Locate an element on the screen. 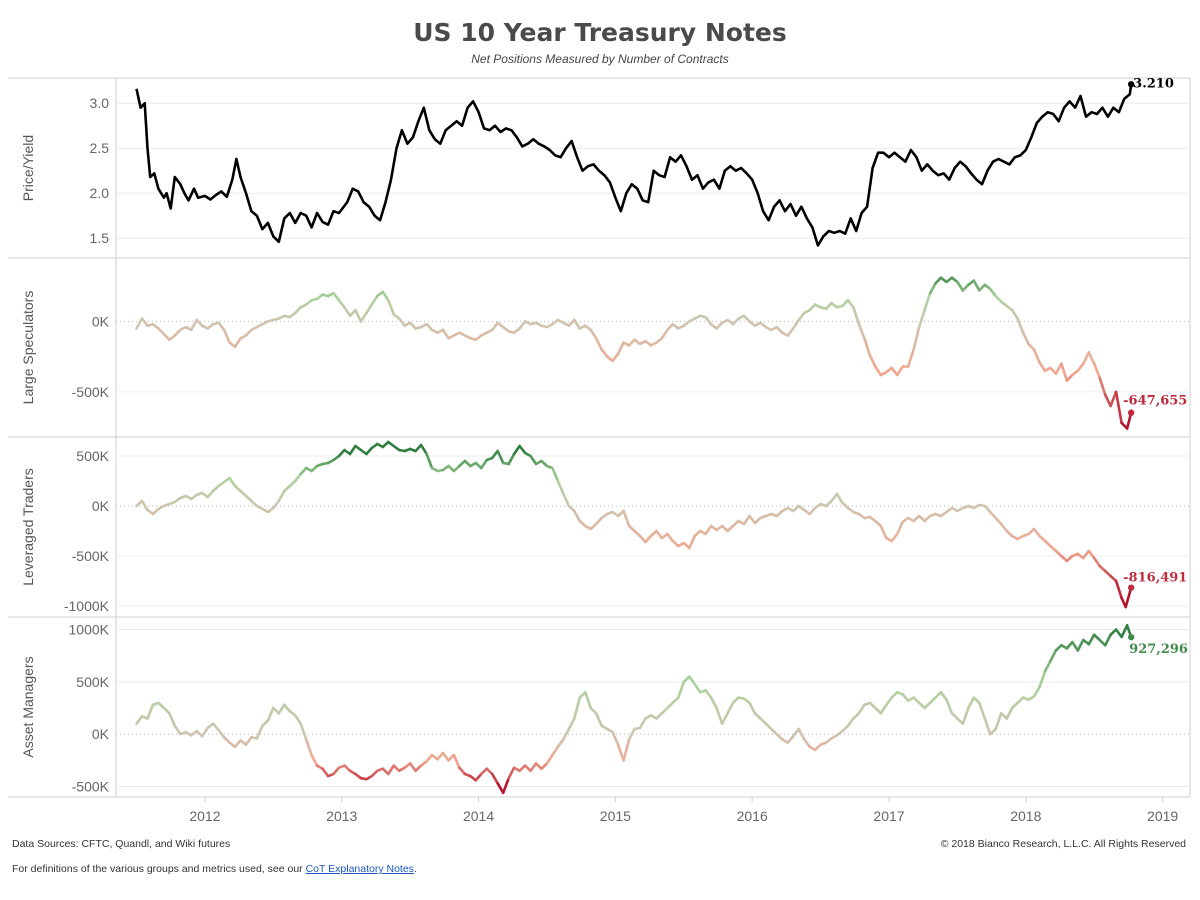  x-tick-label: 2017 is located at coordinates (888, 816).